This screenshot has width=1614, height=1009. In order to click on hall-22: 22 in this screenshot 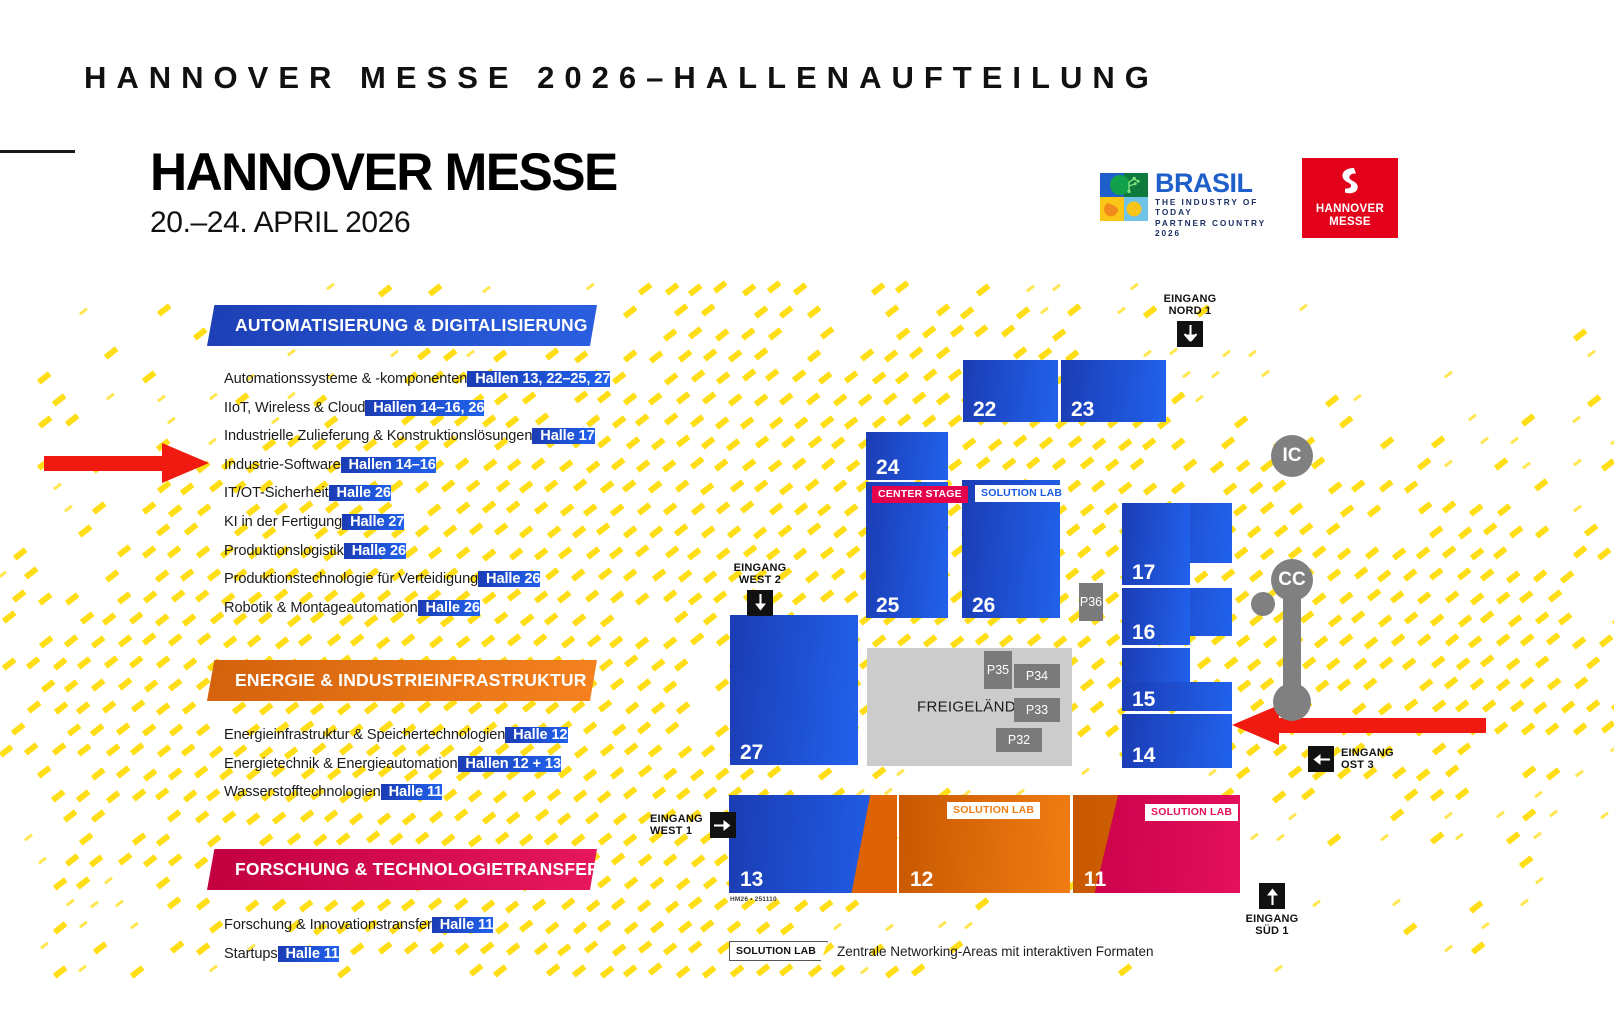, I will do `click(1010, 391)`.